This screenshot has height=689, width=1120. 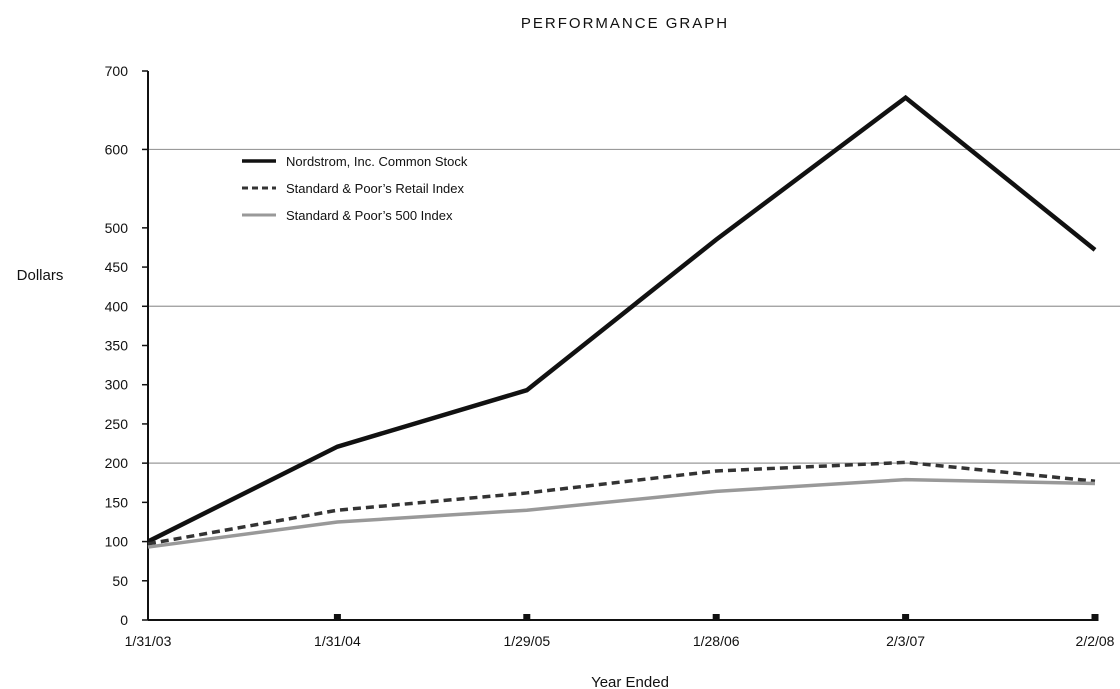 I want to click on x-tick-label-1: 1/31/04, so click(x=337, y=641).